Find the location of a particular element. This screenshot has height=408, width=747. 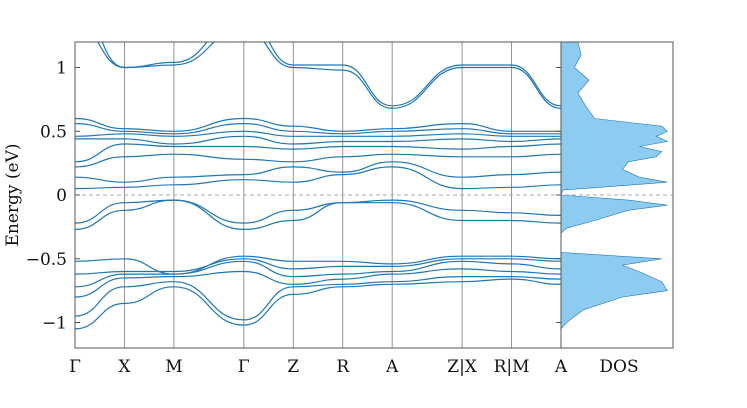

dos-area is located at coordinates (615, 195).